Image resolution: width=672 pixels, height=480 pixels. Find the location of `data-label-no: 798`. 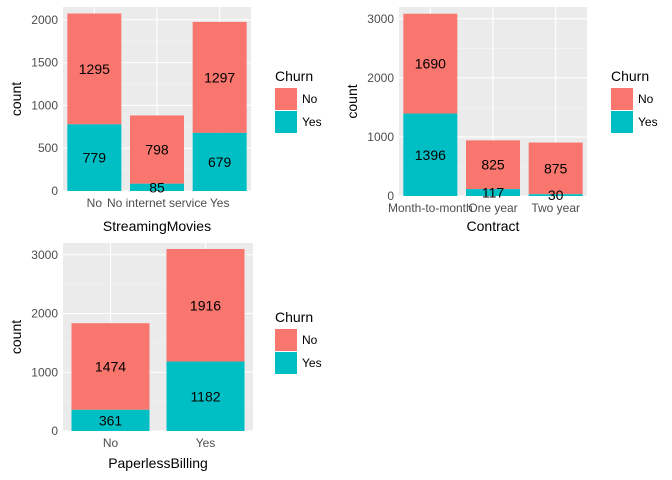

data-label-no: 798 is located at coordinates (157, 150).